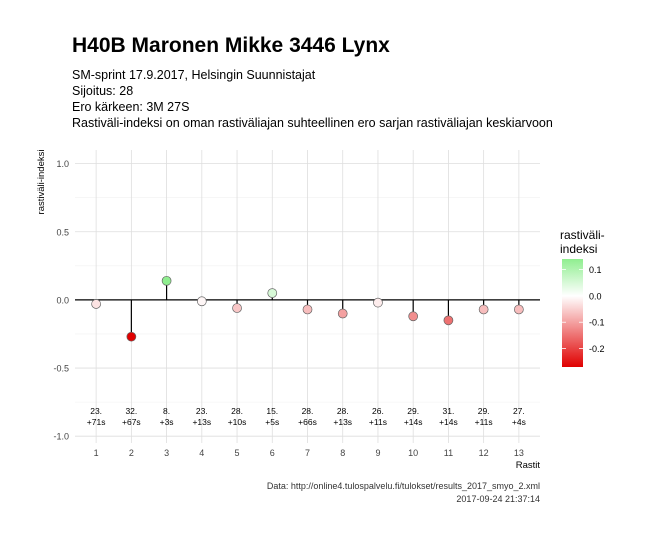 The width and height of the screenshot is (652, 540). I want to click on rank-annotation: 26., so click(378, 411).